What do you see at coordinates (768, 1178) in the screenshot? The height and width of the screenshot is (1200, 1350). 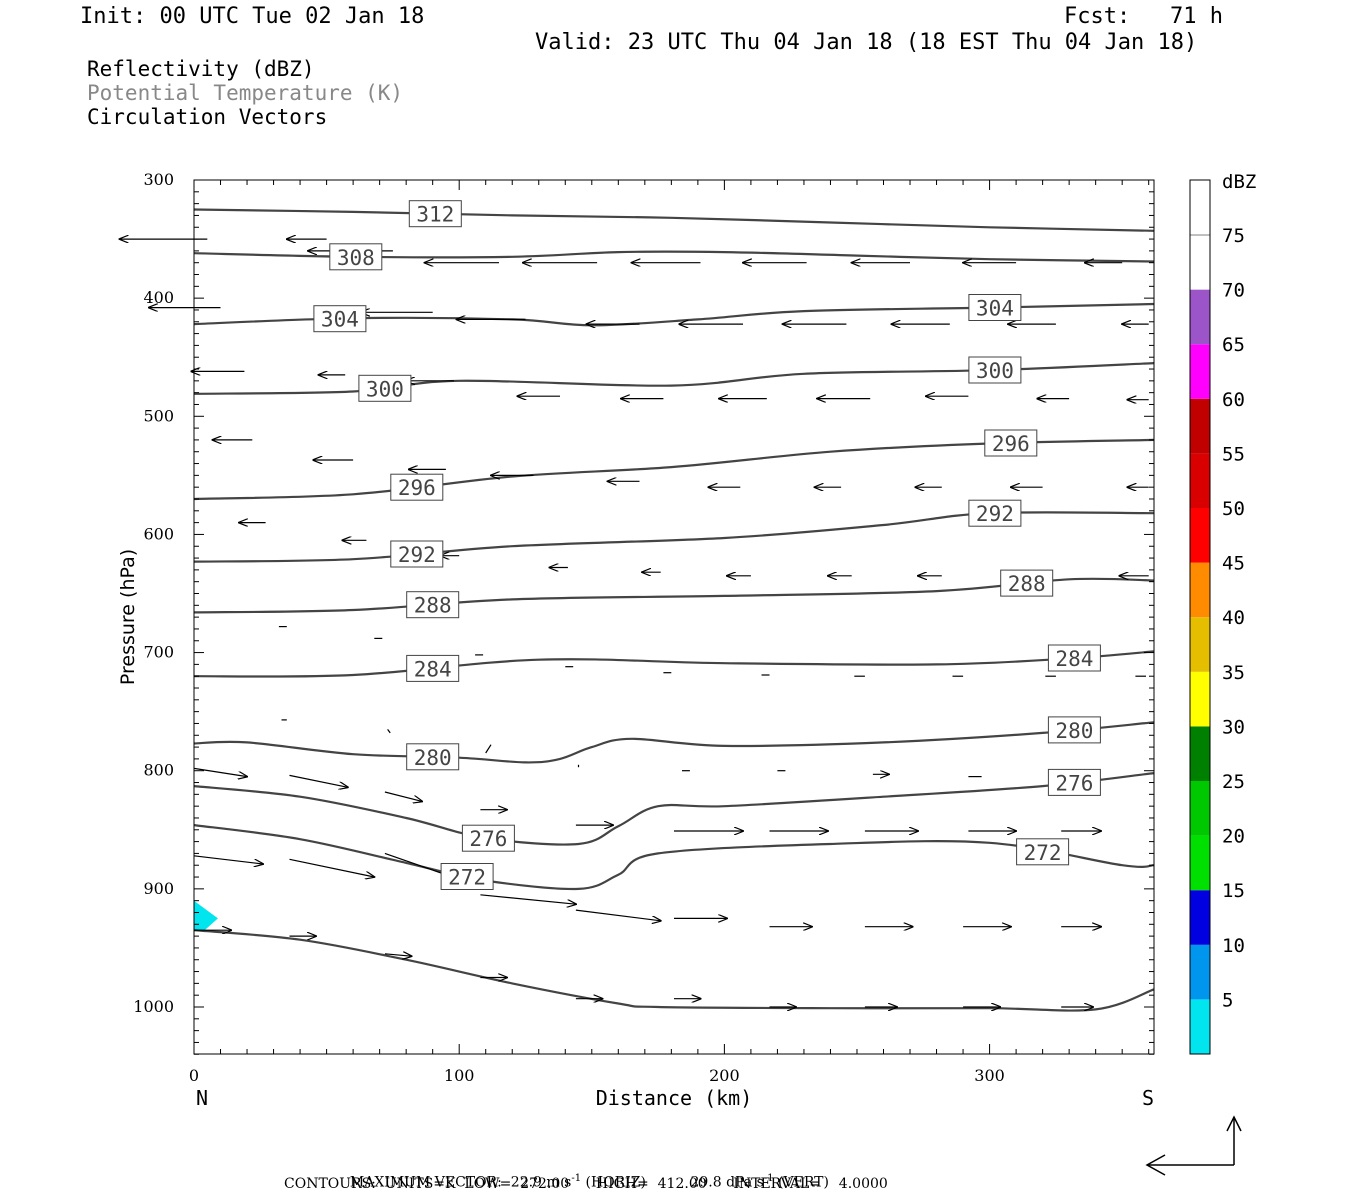 I see `vert-exponent: -1` at bounding box center [768, 1178].